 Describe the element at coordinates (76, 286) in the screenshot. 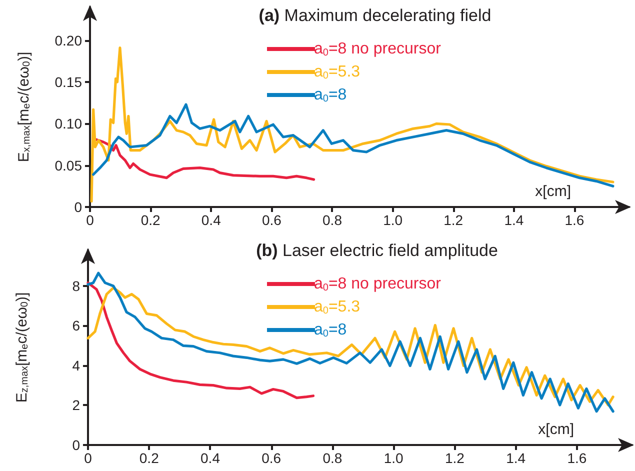

I see `y-tick-label: 8` at that location.